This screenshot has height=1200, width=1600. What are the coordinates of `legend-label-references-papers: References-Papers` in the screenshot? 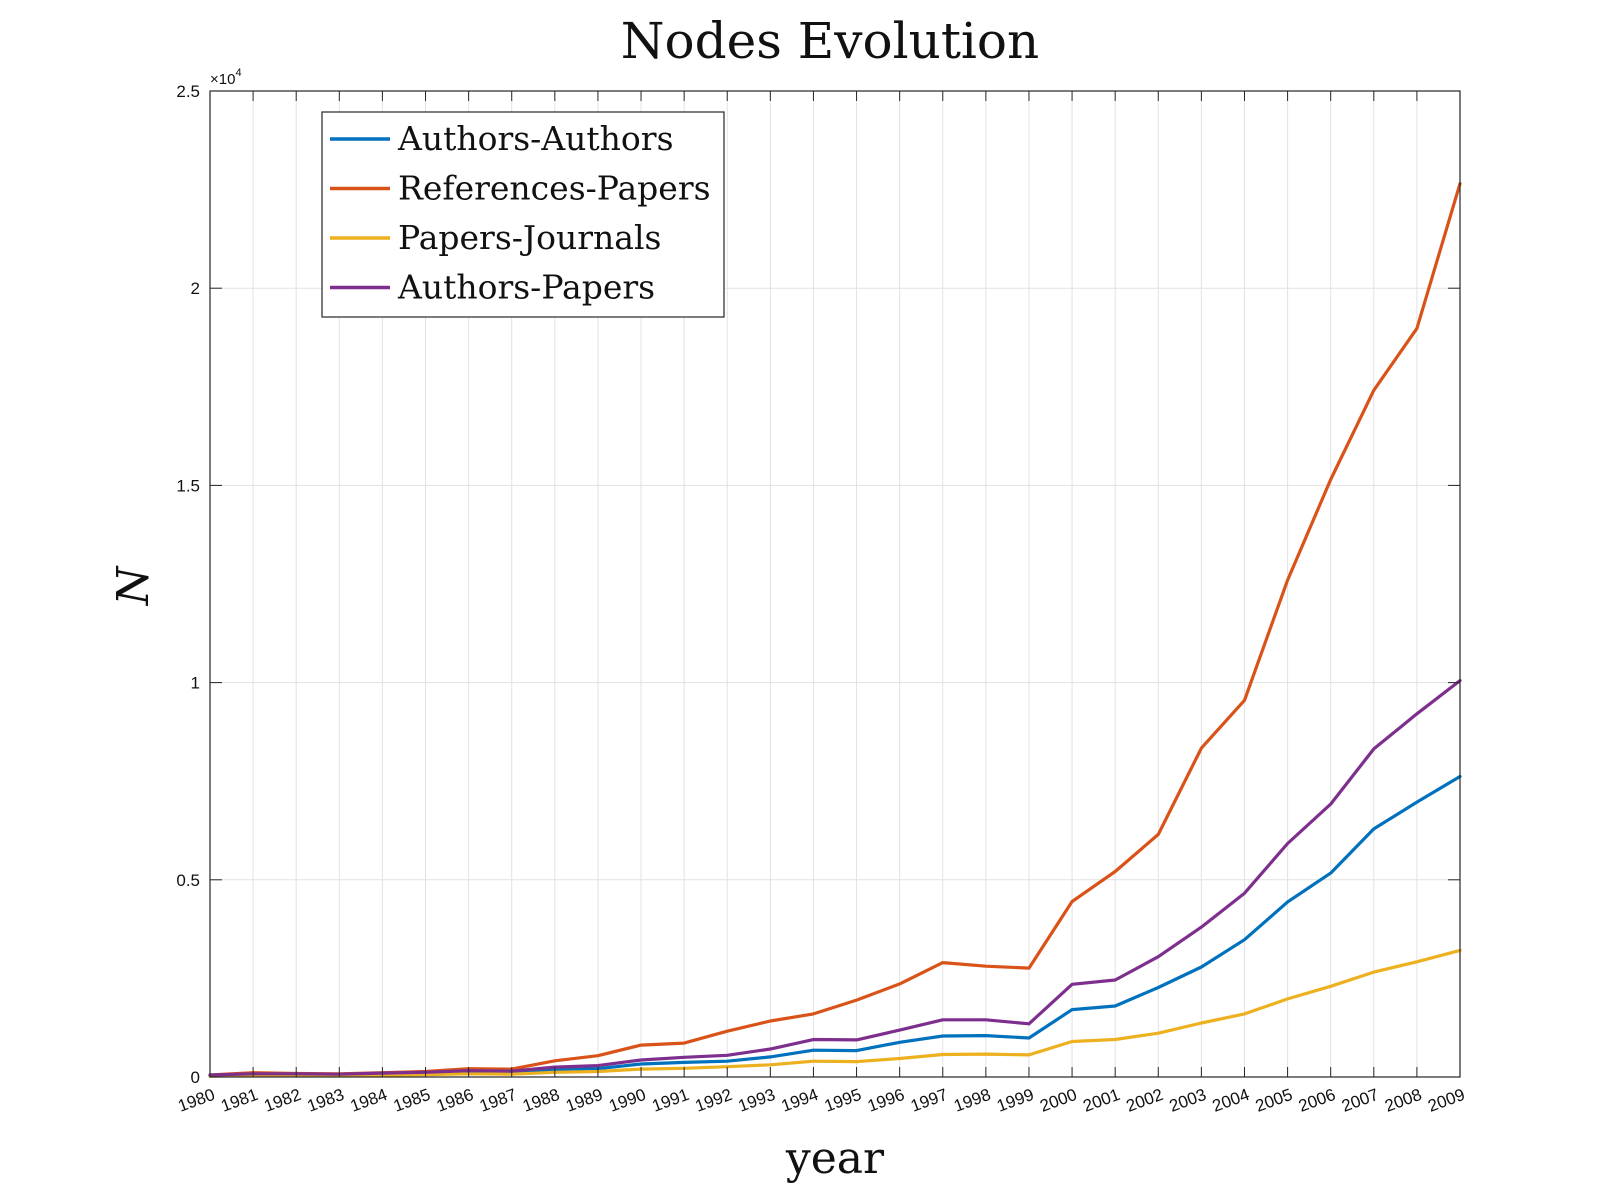 It's located at (554, 188).